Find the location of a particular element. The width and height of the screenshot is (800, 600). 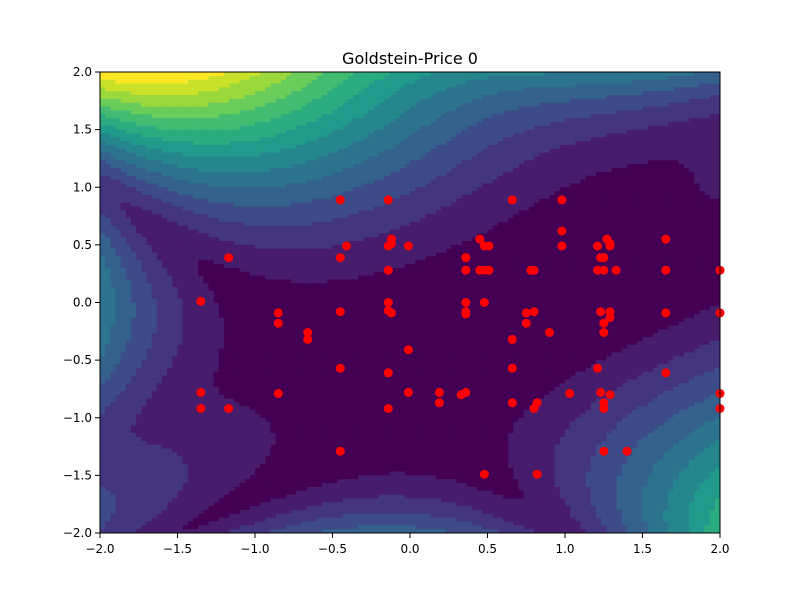

y-tick-label: 0.0 is located at coordinates (82, 303).